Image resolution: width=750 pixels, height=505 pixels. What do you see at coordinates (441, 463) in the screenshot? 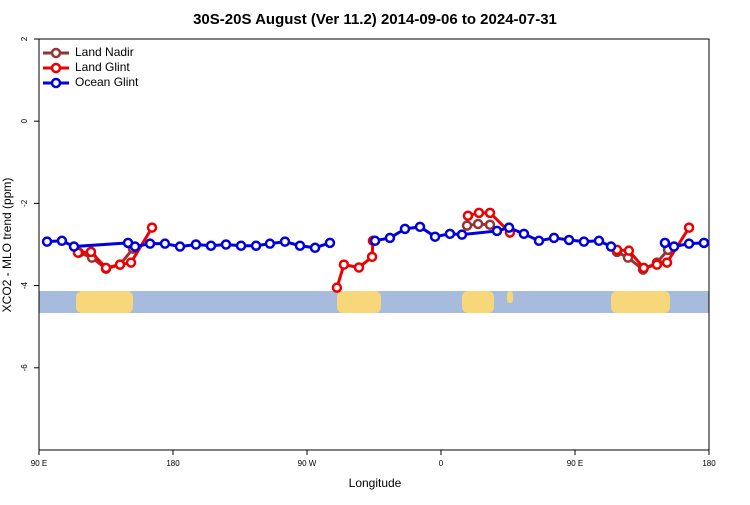
I see `x-tick-label: 0` at bounding box center [441, 463].